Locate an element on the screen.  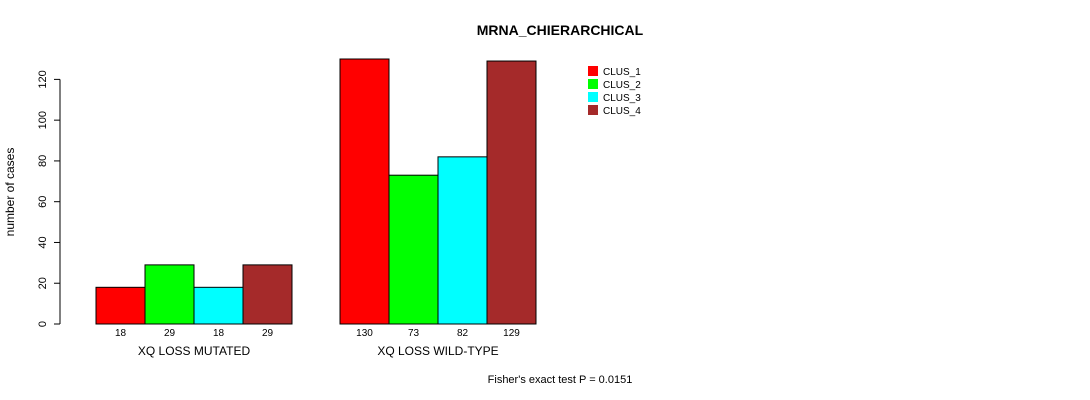
bar-clus-1-mutated is located at coordinates (120, 305).